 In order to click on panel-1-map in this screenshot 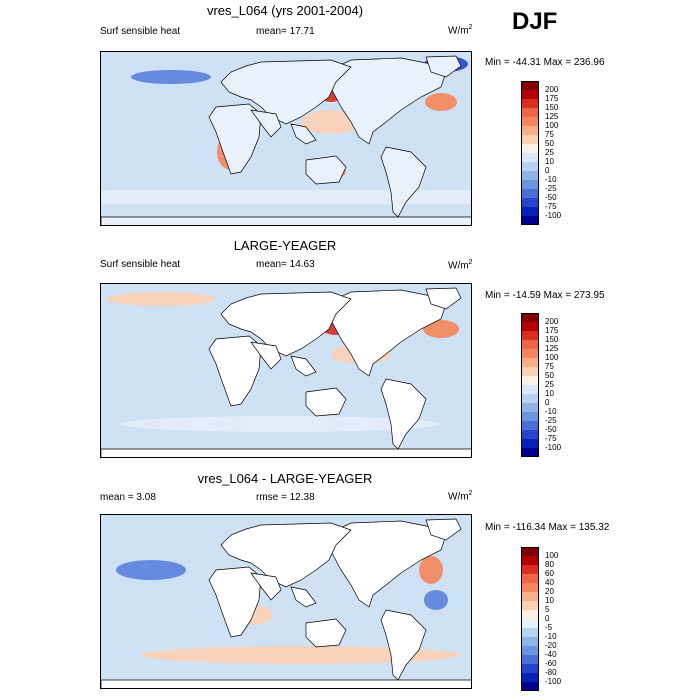, I will do `click(286, 138)`.